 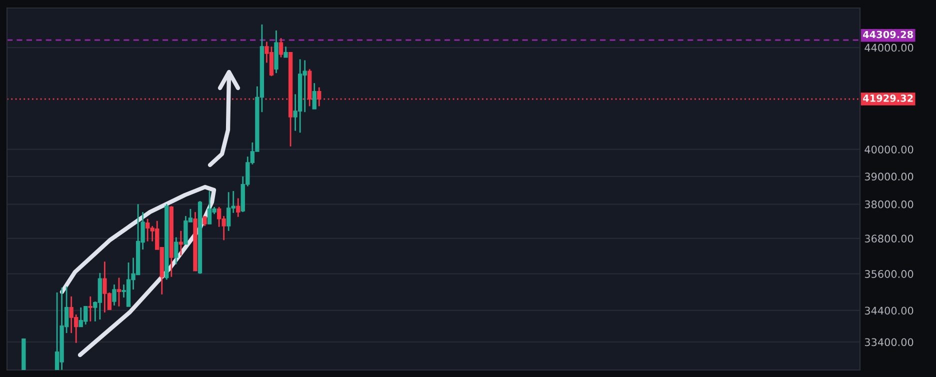 I want to click on y-tick-label: 38000.00, so click(x=889, y=204).